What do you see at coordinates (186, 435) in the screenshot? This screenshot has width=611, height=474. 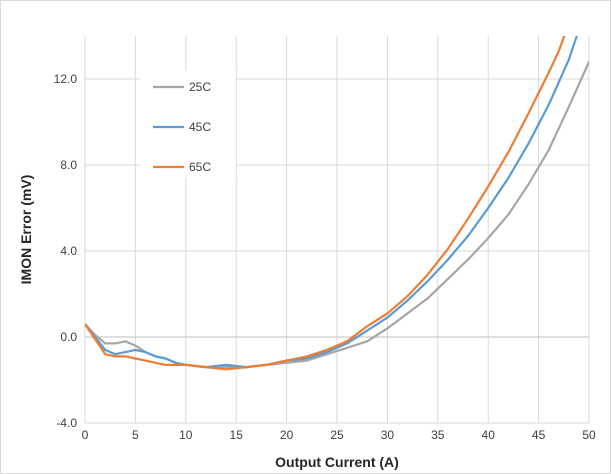 I see `x-tick-label: 10` at bounding box center [186, 435].